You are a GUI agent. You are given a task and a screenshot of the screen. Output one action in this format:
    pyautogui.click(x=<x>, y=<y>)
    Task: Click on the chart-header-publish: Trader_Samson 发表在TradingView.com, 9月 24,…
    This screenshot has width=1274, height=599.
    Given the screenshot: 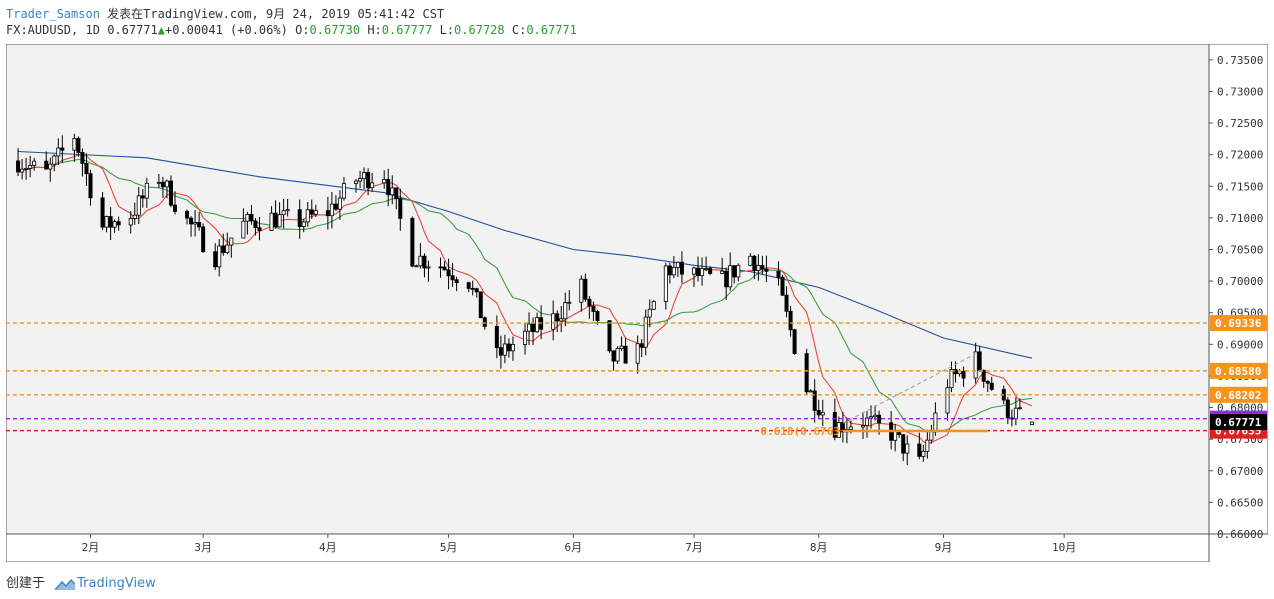 What is the action you would take?
    pyautogui.click(x=225, y=13)
    